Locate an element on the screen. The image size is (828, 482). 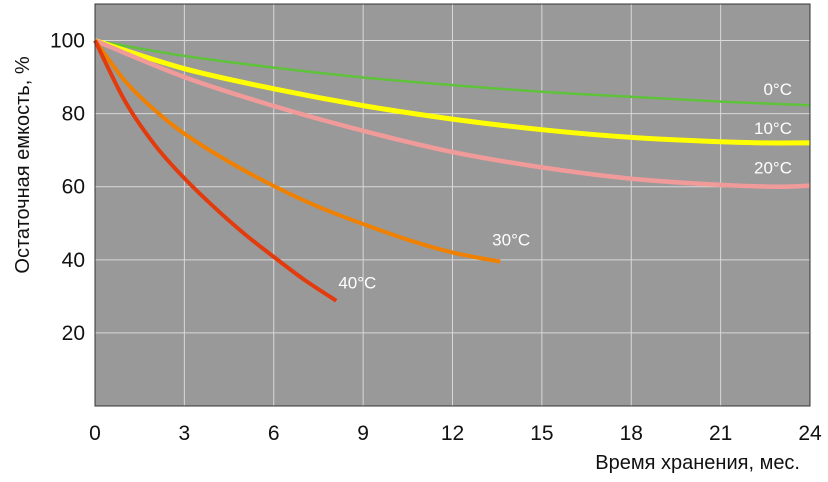
series-label: 30°C is located at coordinates (511, 240).